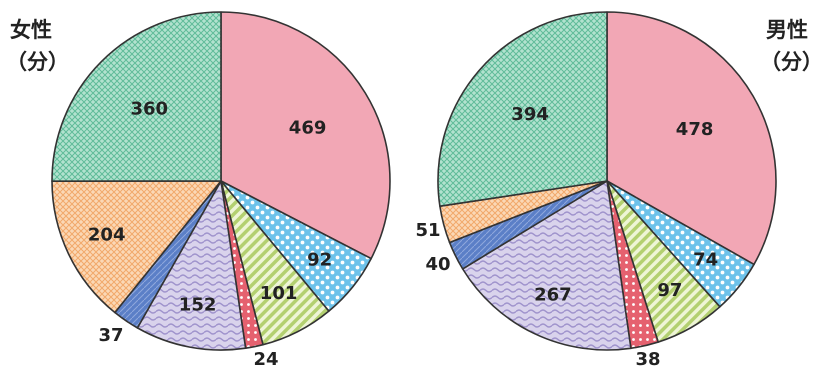 The image size is (828, 372). I want to click on male-value-label: 51, so click(427, 230).